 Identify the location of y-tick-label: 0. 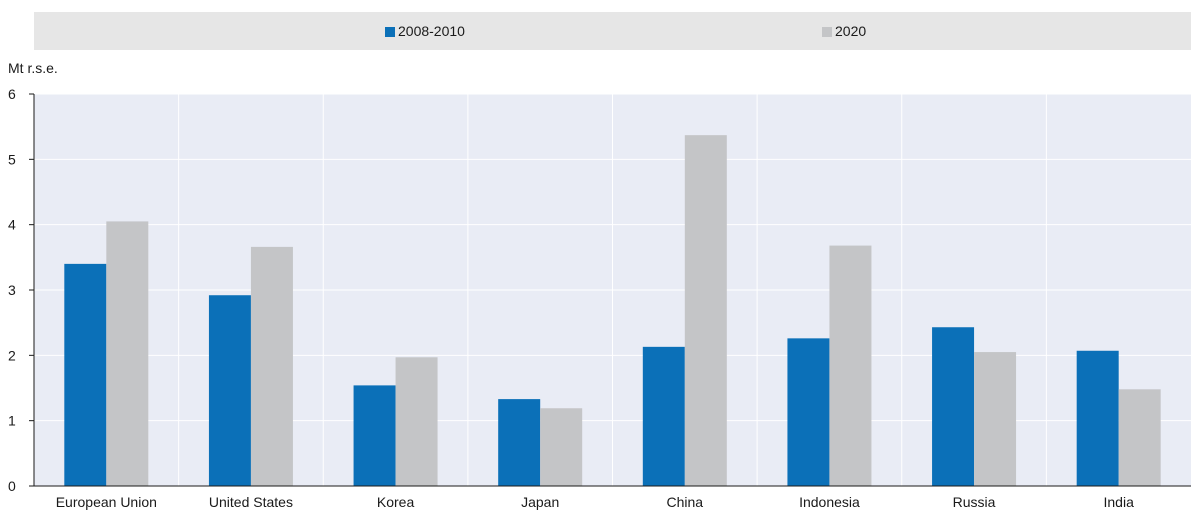
(12, 486).